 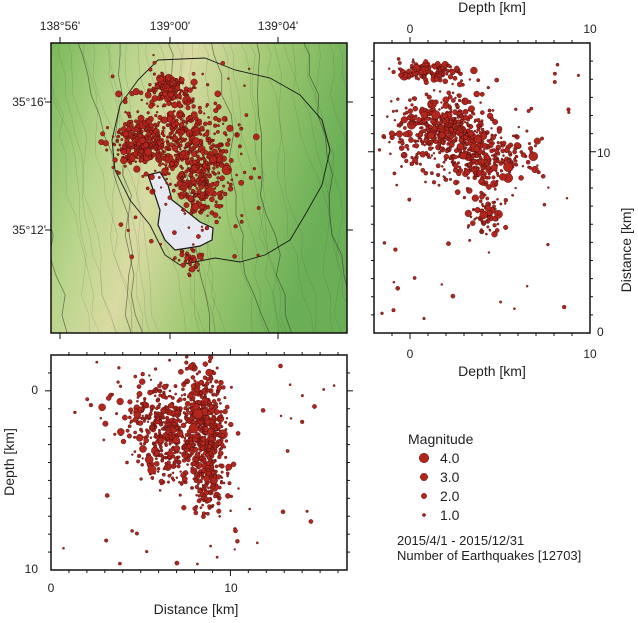 What do you see at coordinates (441, 439) in the screenshot?
I see `legend-title: Magnitude` at bounding box center [441, 439].